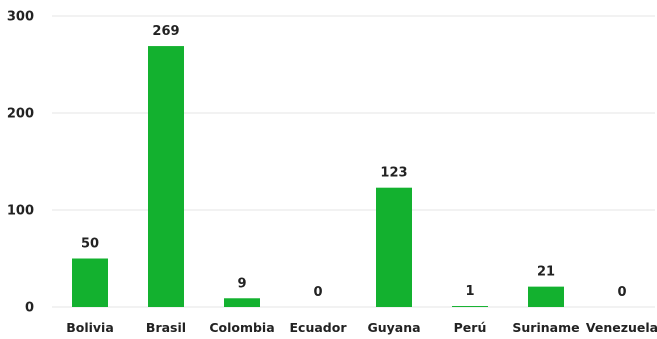 This screenshot has height=339, width=657. What do you see at coordinates (546, 296) in the screenshot?
I see `bar-suriname` at bounding box center [546, 296].